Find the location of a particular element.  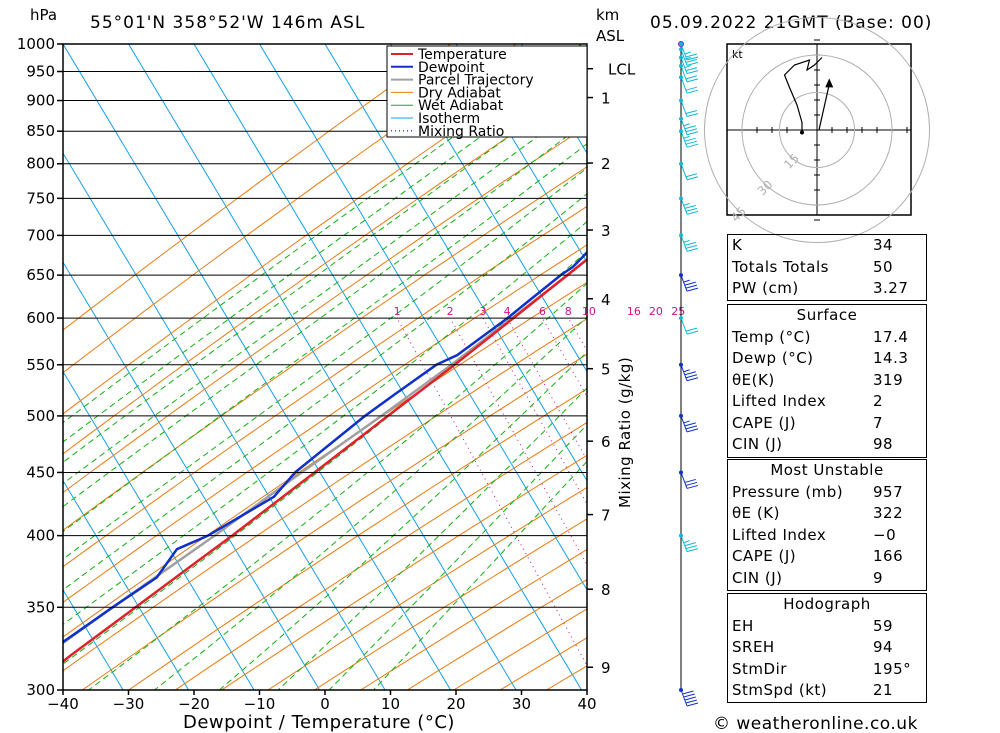

pressure-tick-label: 400 is located at coordinates (40, 536).